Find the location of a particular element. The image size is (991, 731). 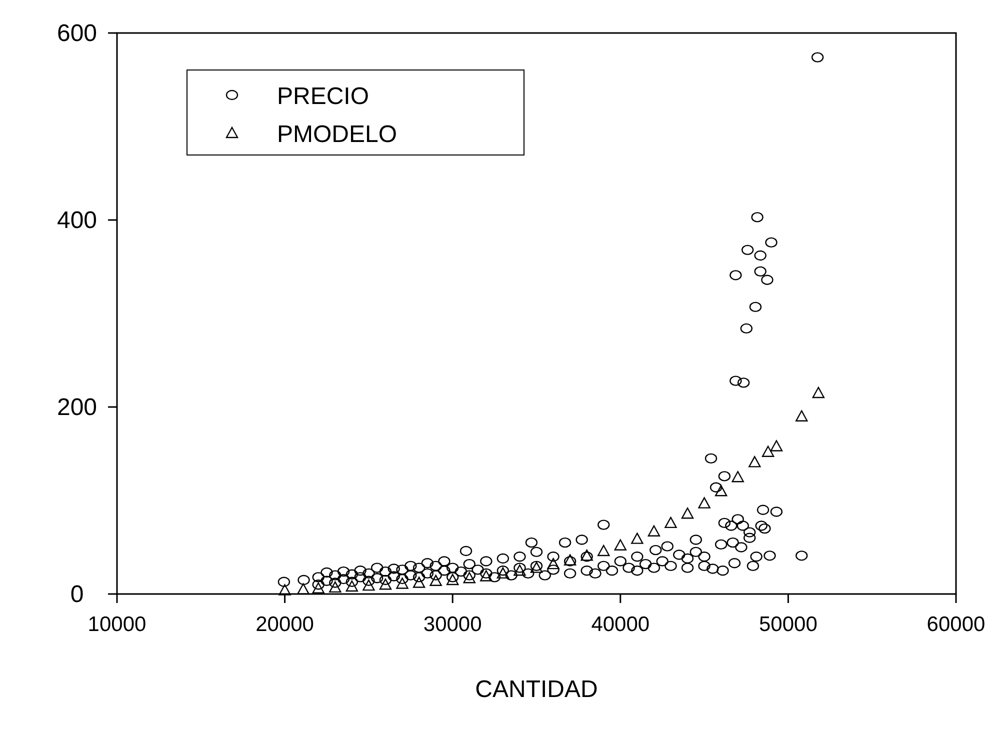

legend-label: PMODELO is located at coordinates (337, 134).